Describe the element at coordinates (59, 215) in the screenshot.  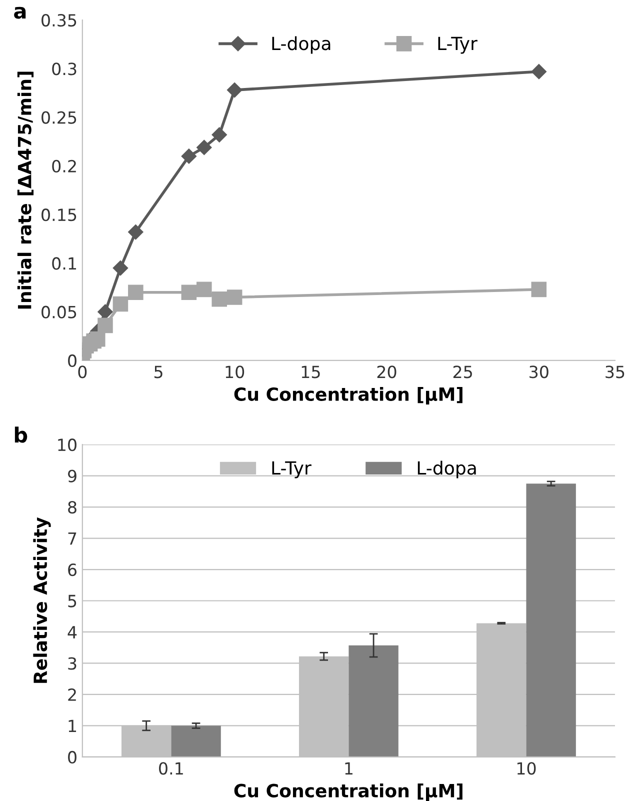
I see `y-tick-label: 0.15` at that location.